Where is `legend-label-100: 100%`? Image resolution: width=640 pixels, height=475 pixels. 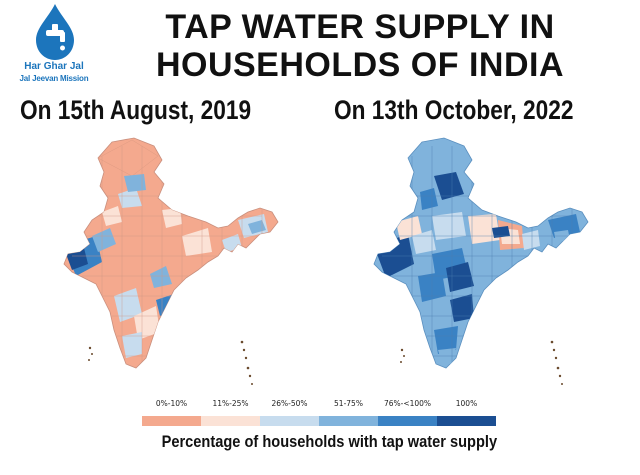
legend-label-100: 100% is located at coordinates (466, 403).